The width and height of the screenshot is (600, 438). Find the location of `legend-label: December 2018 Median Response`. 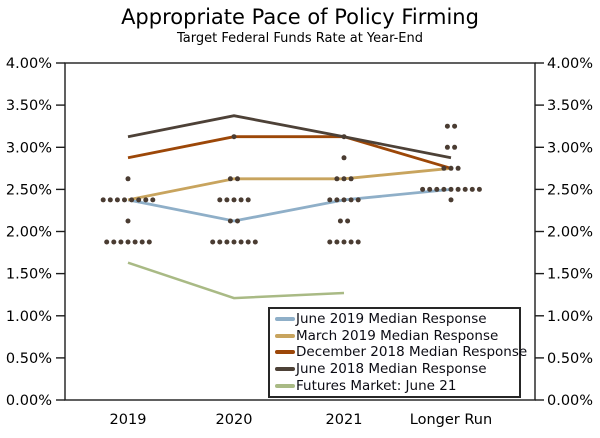

legend-label: December 2018 Median Response is located at coordinates (412, 352).